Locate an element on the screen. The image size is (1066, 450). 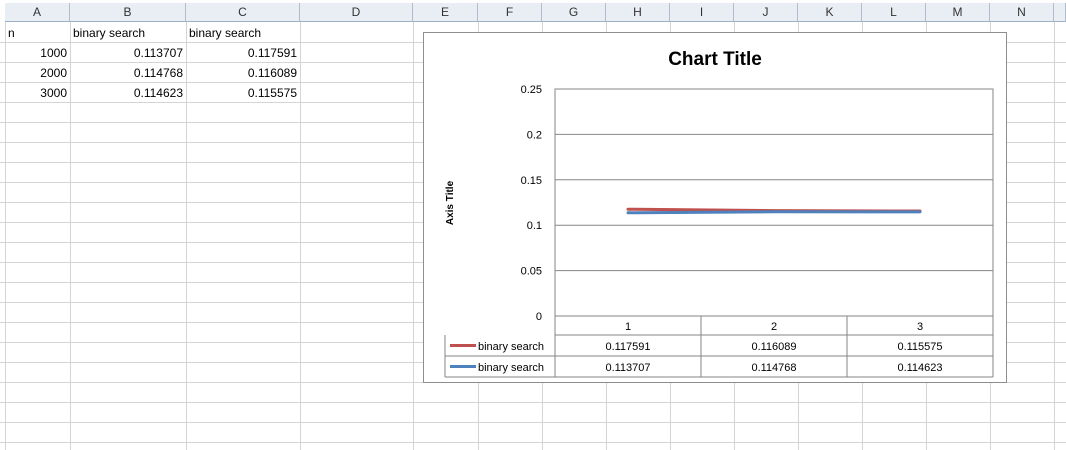
col-header-e: E is located at coordinates (445, 12).